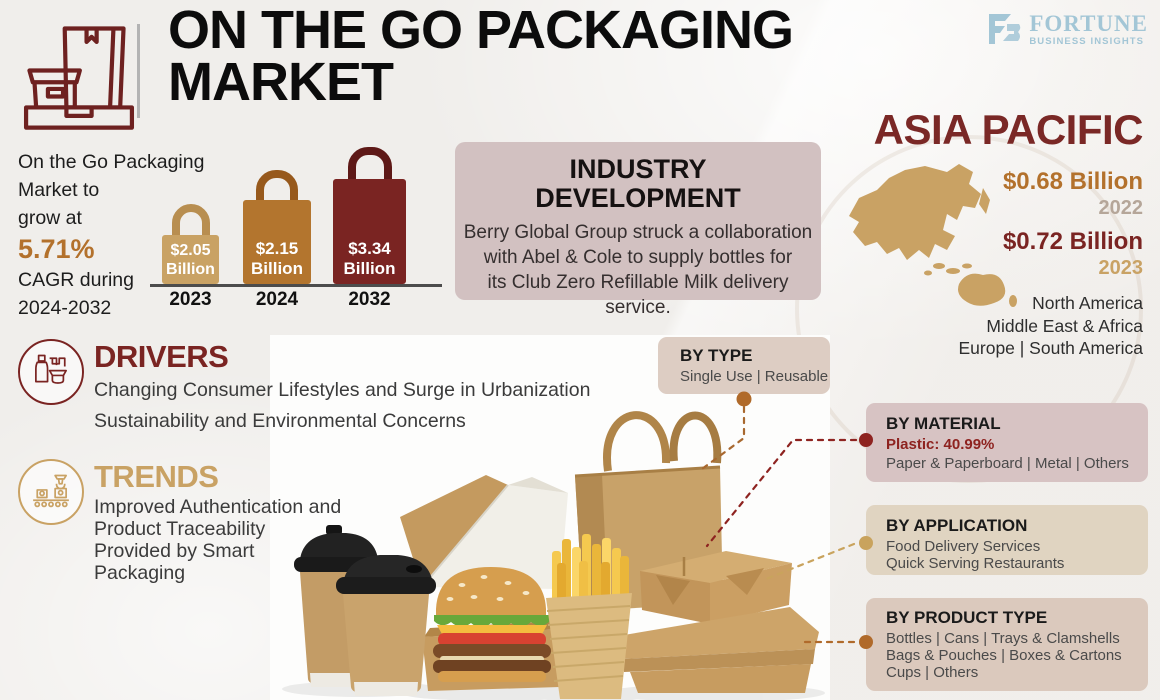  What do you see at coordinates (50, 218) in the screenshot?
I see `growth-line: grow at` at bounding box center [50, 218].